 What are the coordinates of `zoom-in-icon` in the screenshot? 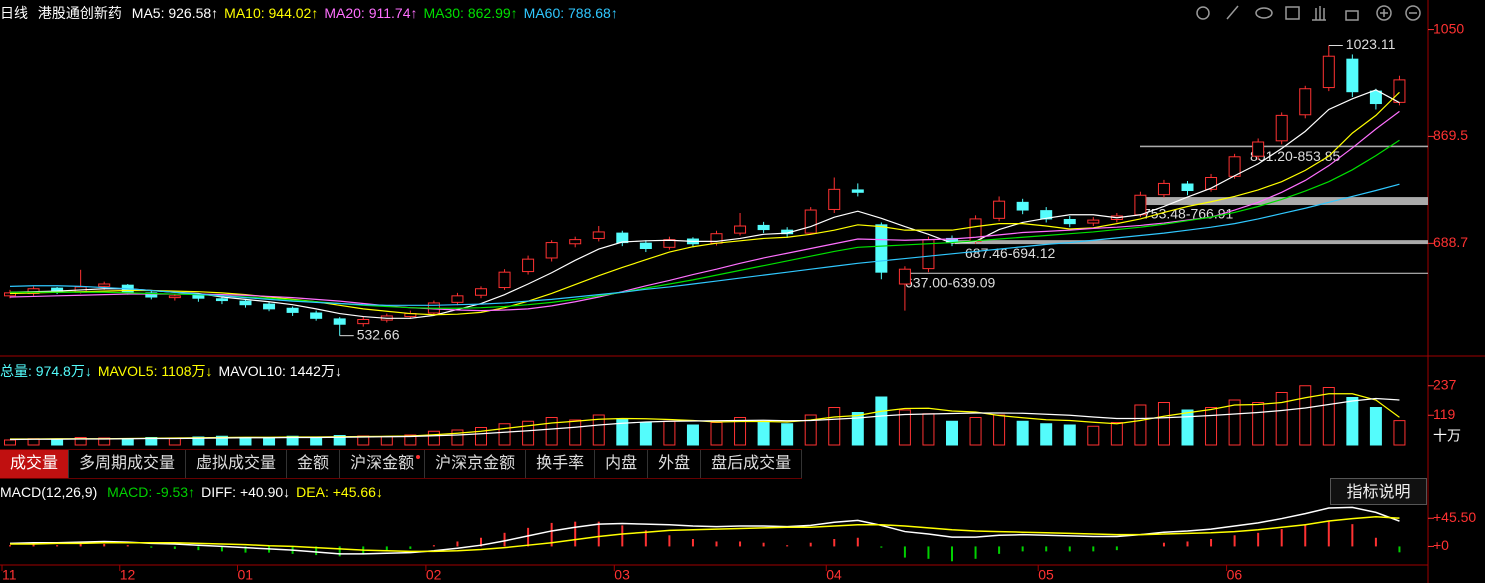 It's located at (1384, 13).